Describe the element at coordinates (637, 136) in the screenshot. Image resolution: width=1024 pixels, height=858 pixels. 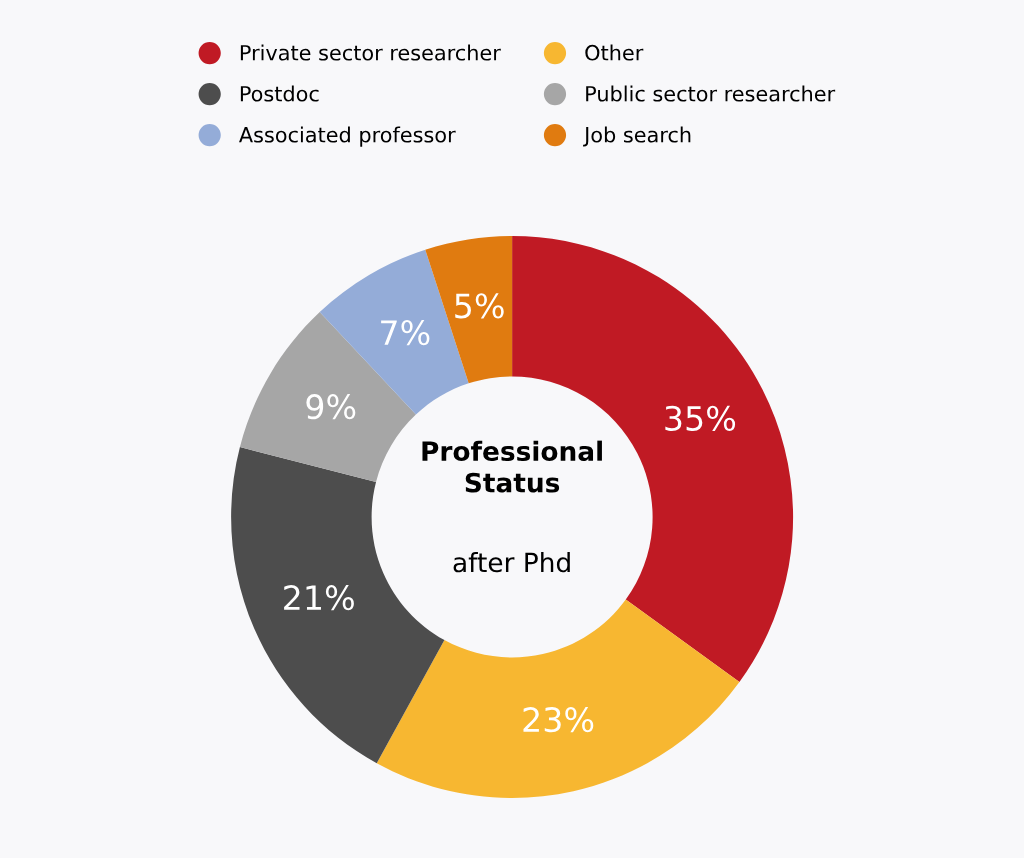
I see `legend-label: Job search` at that location.